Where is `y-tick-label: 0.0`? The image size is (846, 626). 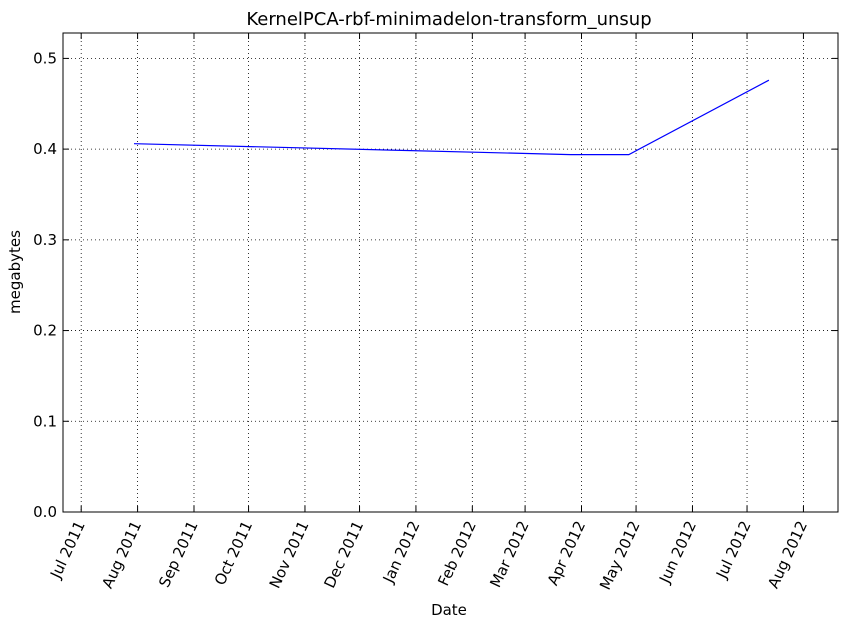
y-tick-label: 0.0 is located at coordinates (45, 512).